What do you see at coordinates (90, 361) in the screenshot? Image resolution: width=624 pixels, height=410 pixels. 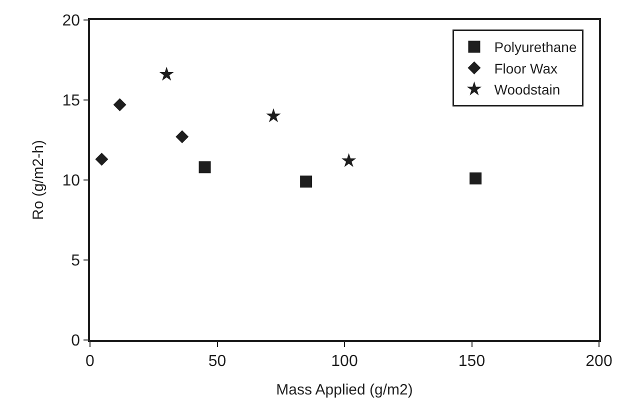 I see `x-tick-label: 0` at bounding box center [90, 361].